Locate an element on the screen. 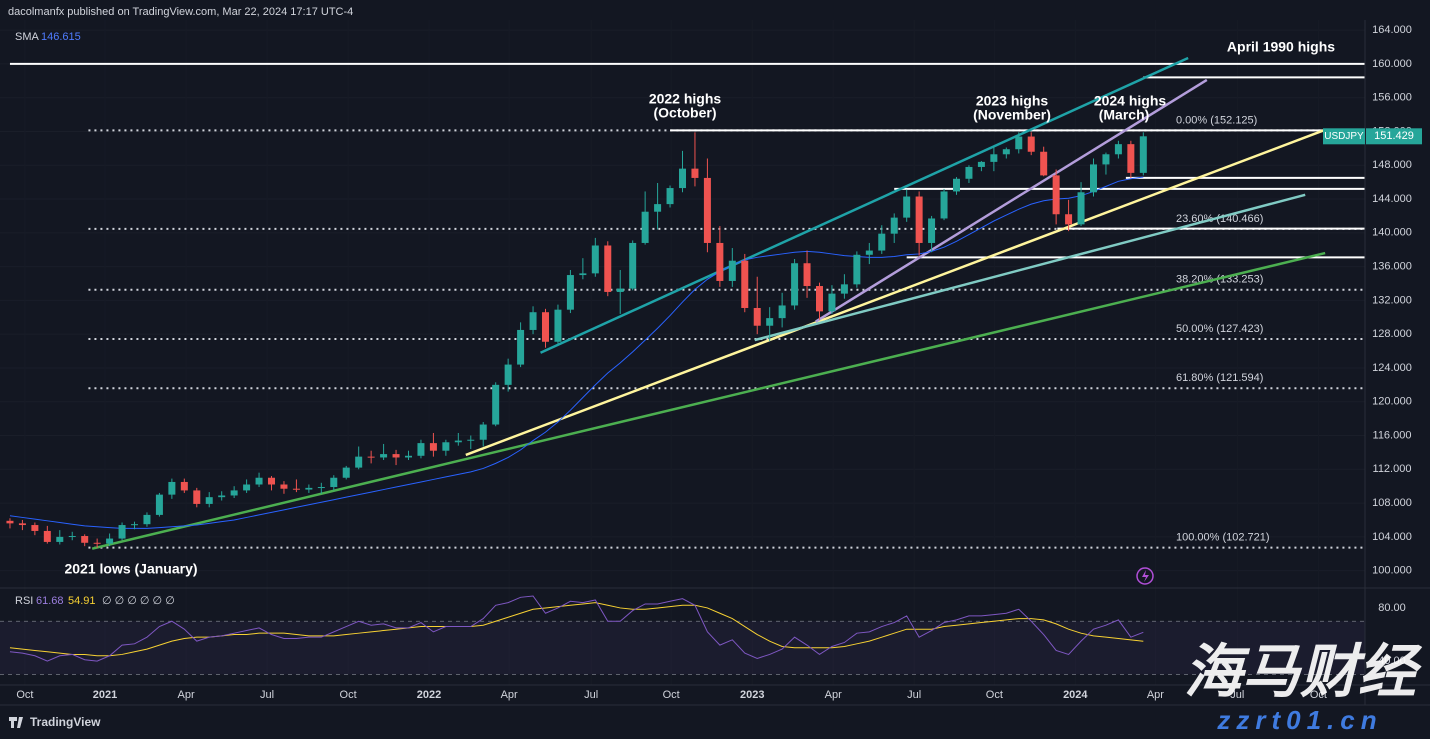  y-tick-label: 124.000 is located at coordinates (1392, 368).